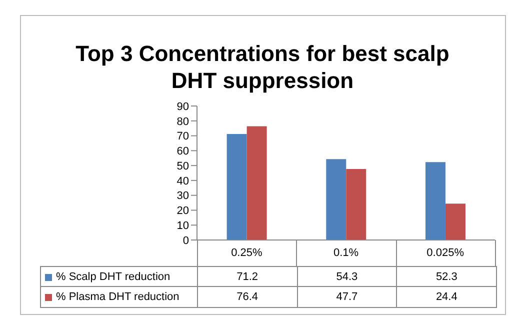 Image resolution: width=525 pixels, height=329 pixels. Describe the element at coordinates (182, 211) in the screenshot. I see `y-tick-label: 20` at that location.